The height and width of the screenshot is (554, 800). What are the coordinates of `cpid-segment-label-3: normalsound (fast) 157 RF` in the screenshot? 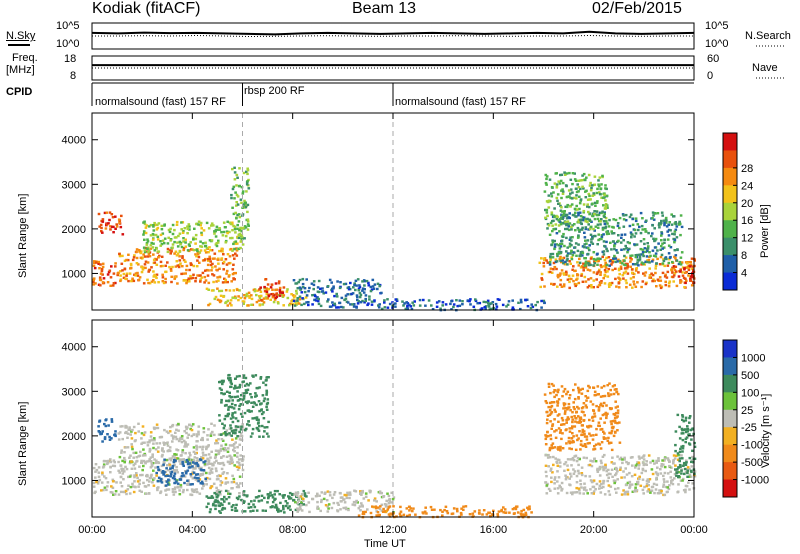 It's located at (460, 102).